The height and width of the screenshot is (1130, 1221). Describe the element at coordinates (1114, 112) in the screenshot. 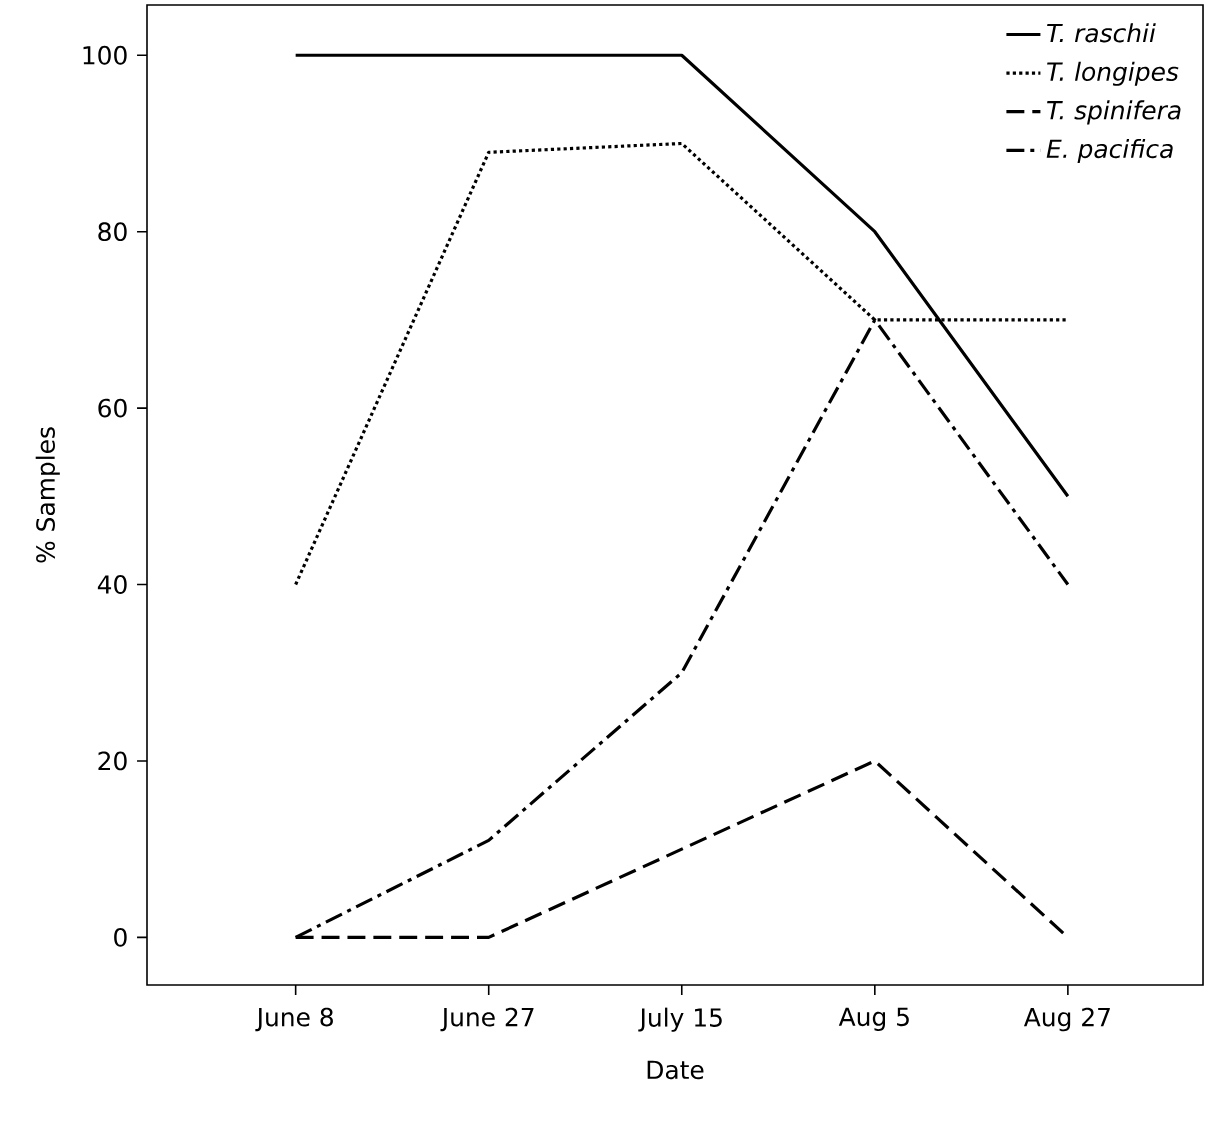

I see `legend-label: T. spinifera` at that location.